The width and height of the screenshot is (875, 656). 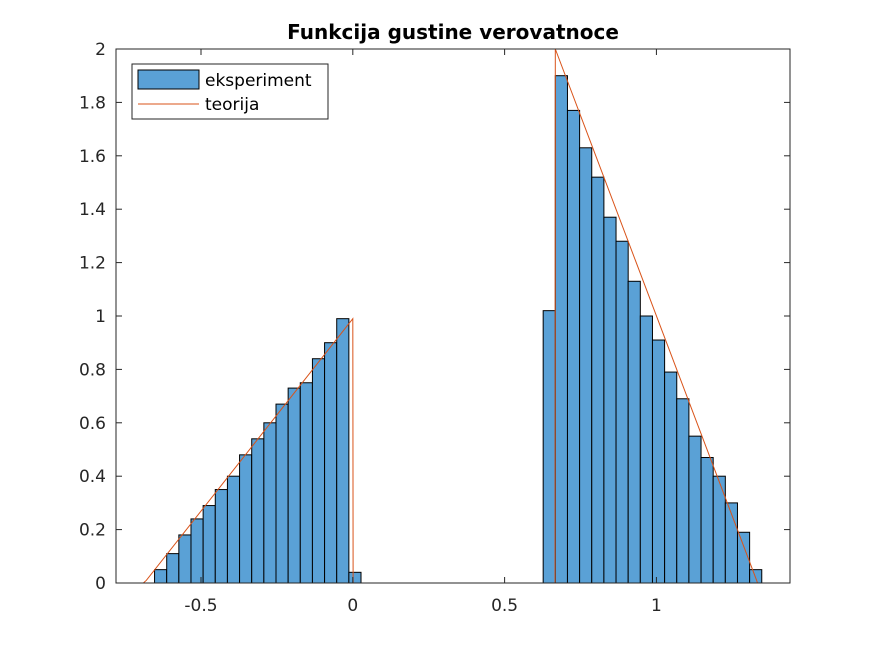 What do you see at coordinates (168, 79) in the screenshot?
I see `legend-swatch-eksperiment` at bounding box center [168, 79].